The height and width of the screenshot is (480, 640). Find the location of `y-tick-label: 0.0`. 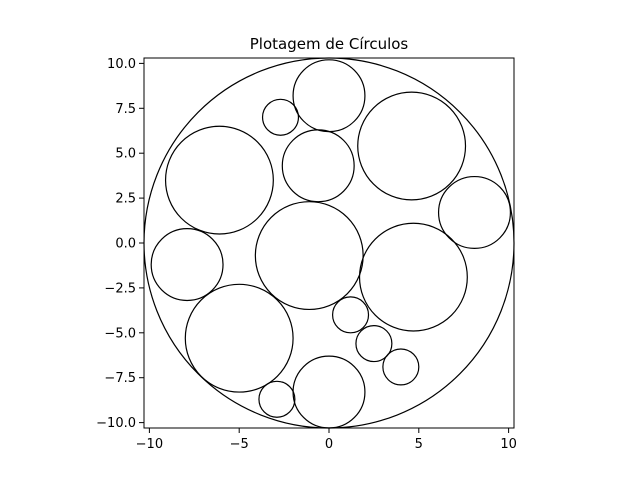

y-tick-label: 0.0 is located at coordinates (125, 244).